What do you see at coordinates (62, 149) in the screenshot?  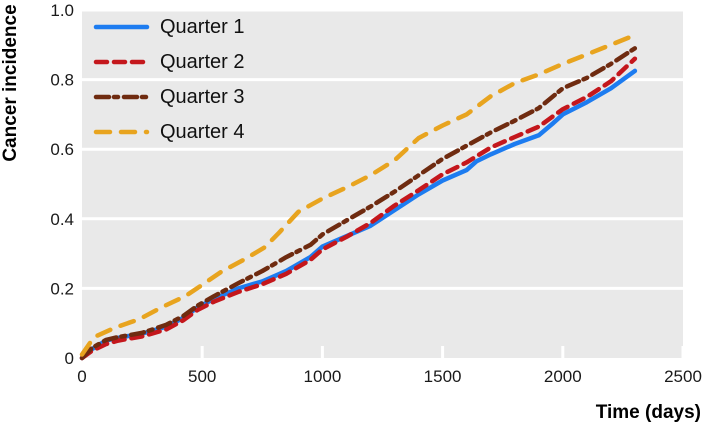 I see `y-tick-label-0.6: 0.6` at bounding box center [62, 149].